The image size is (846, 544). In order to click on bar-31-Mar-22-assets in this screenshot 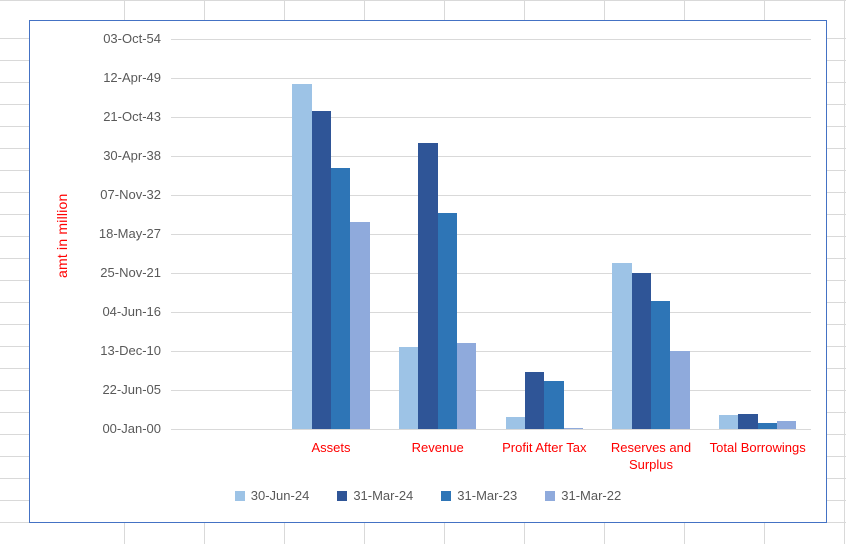, I will do `click(360, 325)`.